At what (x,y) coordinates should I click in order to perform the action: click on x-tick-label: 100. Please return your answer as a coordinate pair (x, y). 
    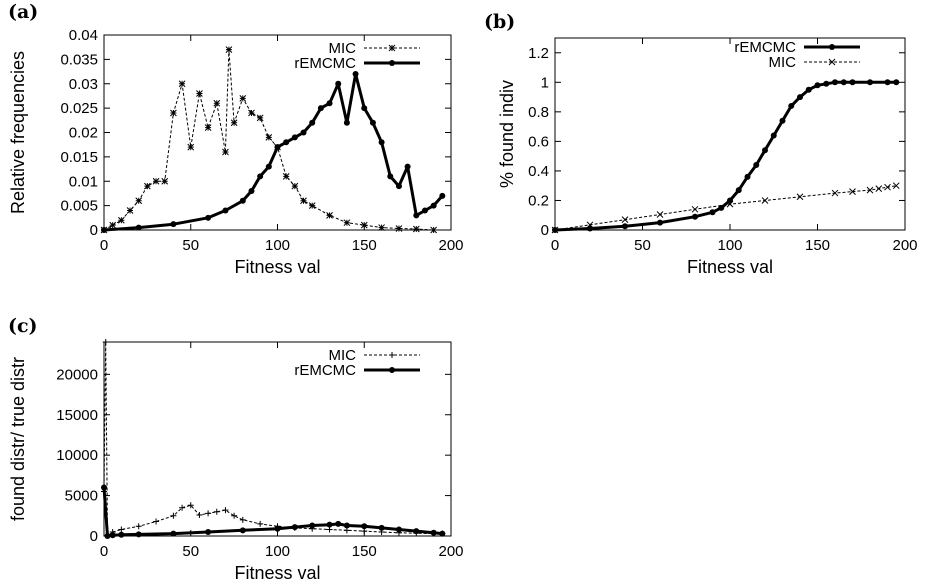
    Looking at the image, I should click on (277, 551).